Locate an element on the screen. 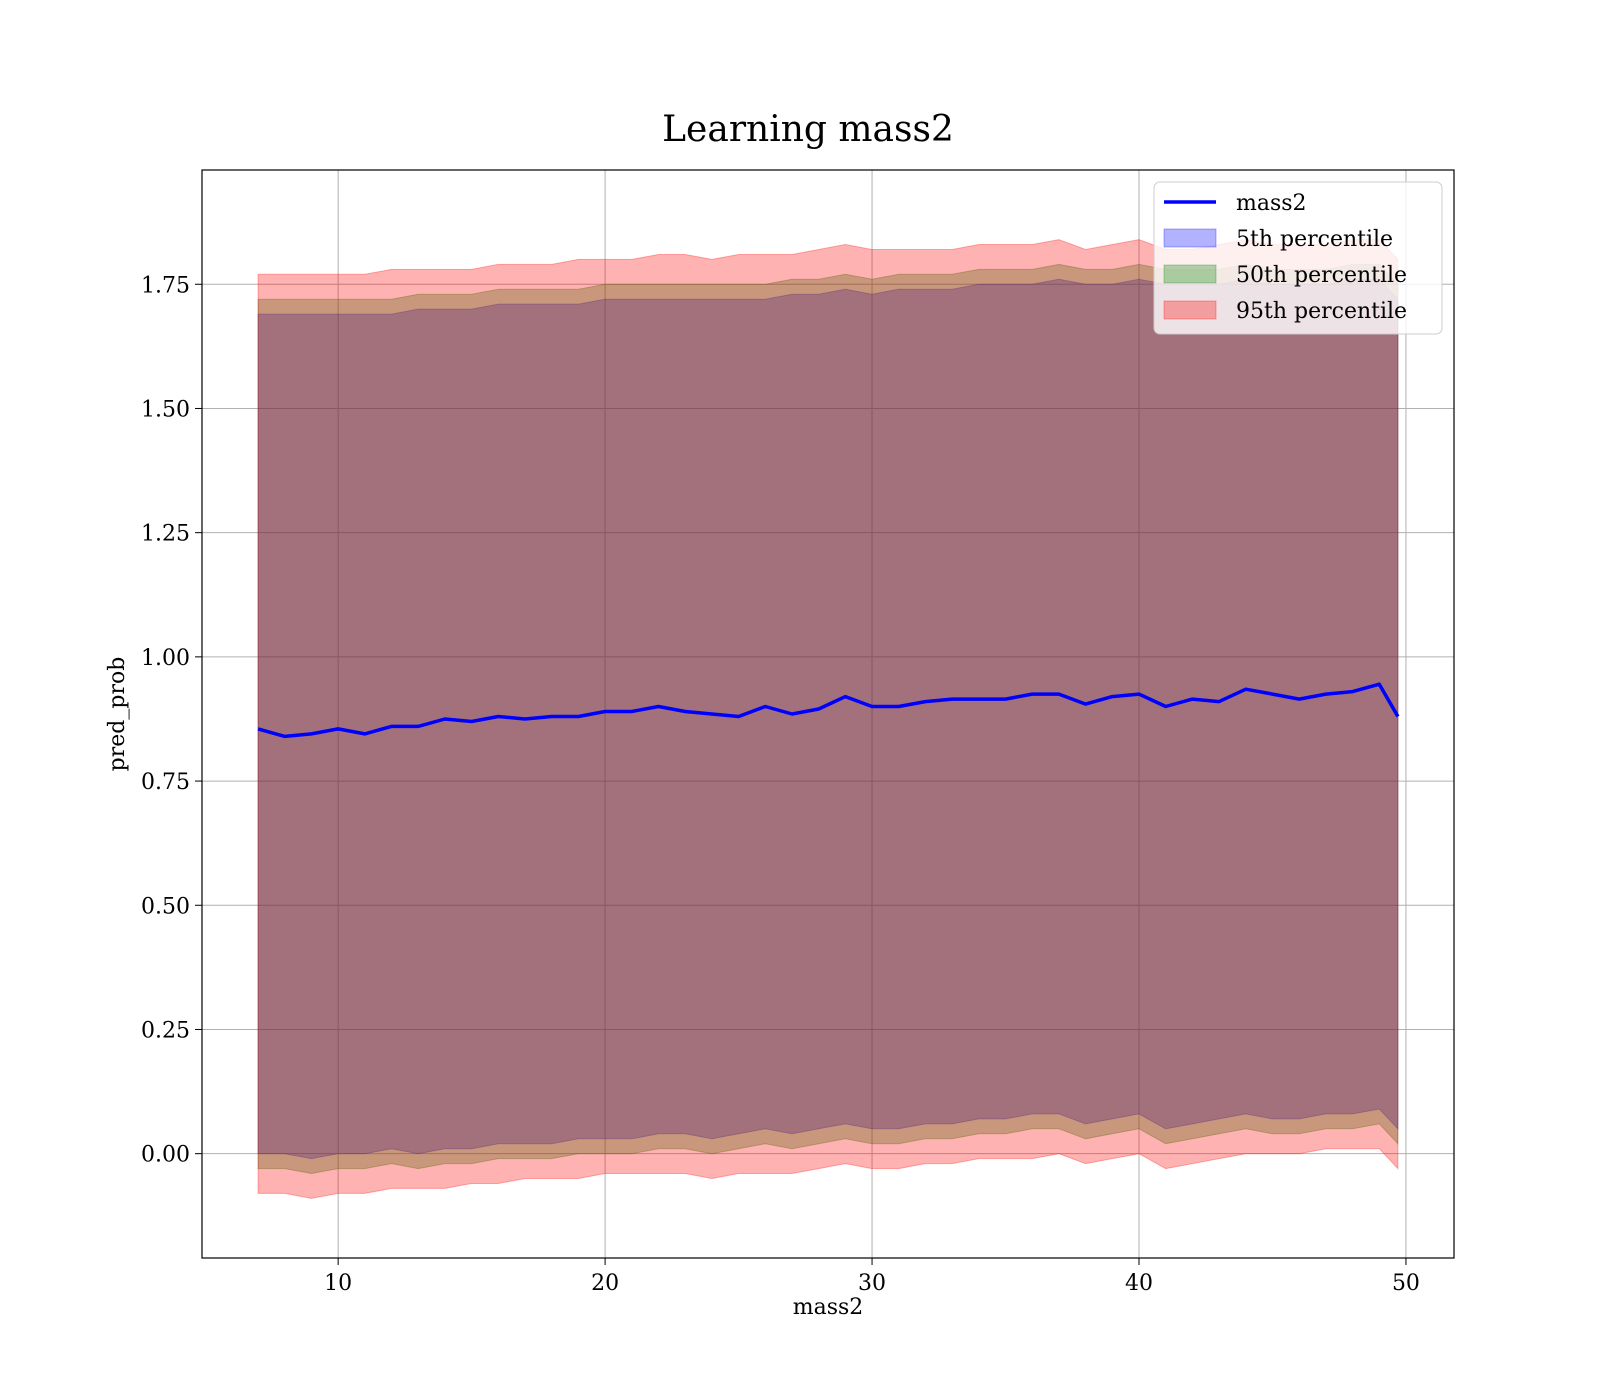 The width and height of the screenshot is (1600, 1400). legend-label: 5th percentile is located at coordinates (1314, 239).